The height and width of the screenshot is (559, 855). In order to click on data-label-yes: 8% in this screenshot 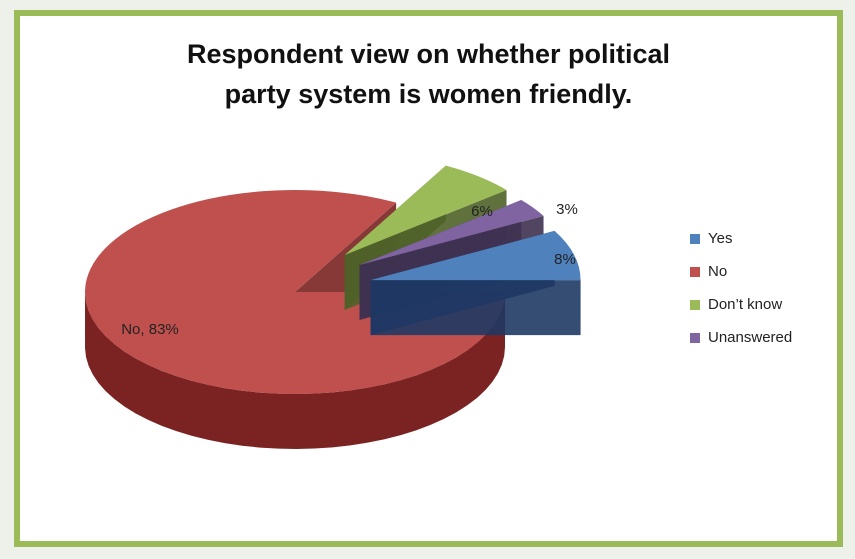, I will do `click(565, 259)`.